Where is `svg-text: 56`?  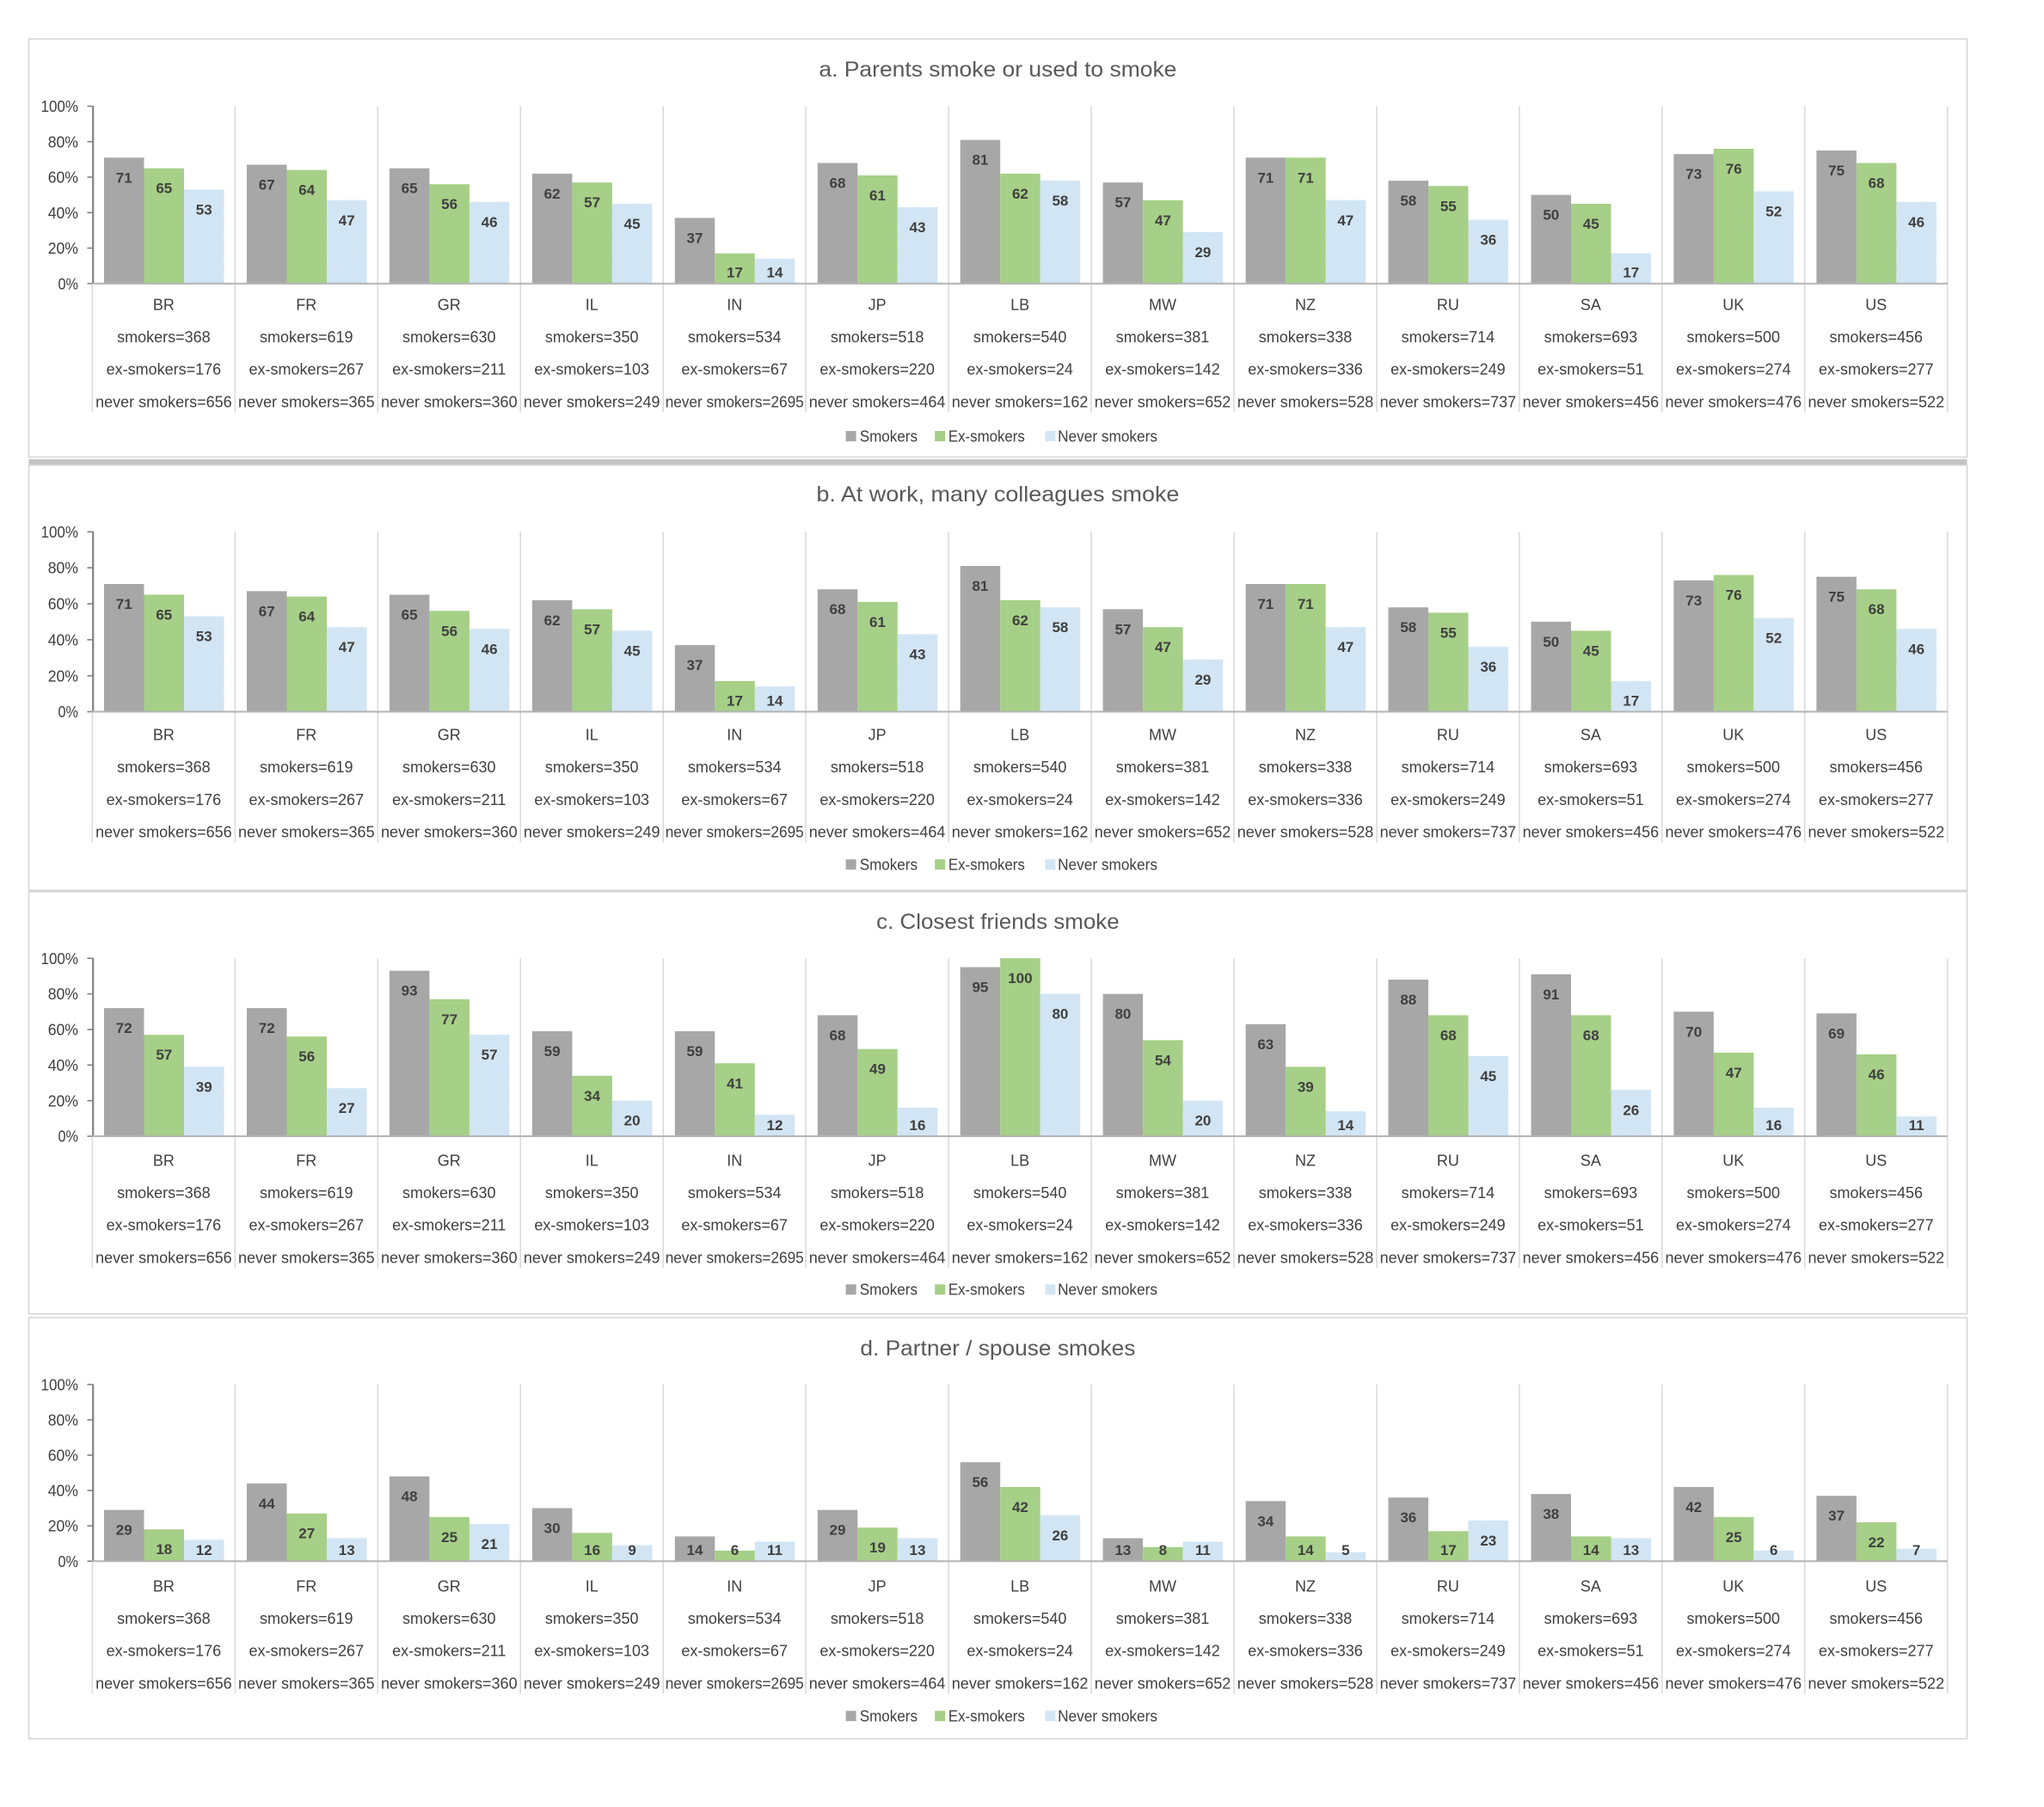 svg-text: 56 is located at coordinates (980, 1482).